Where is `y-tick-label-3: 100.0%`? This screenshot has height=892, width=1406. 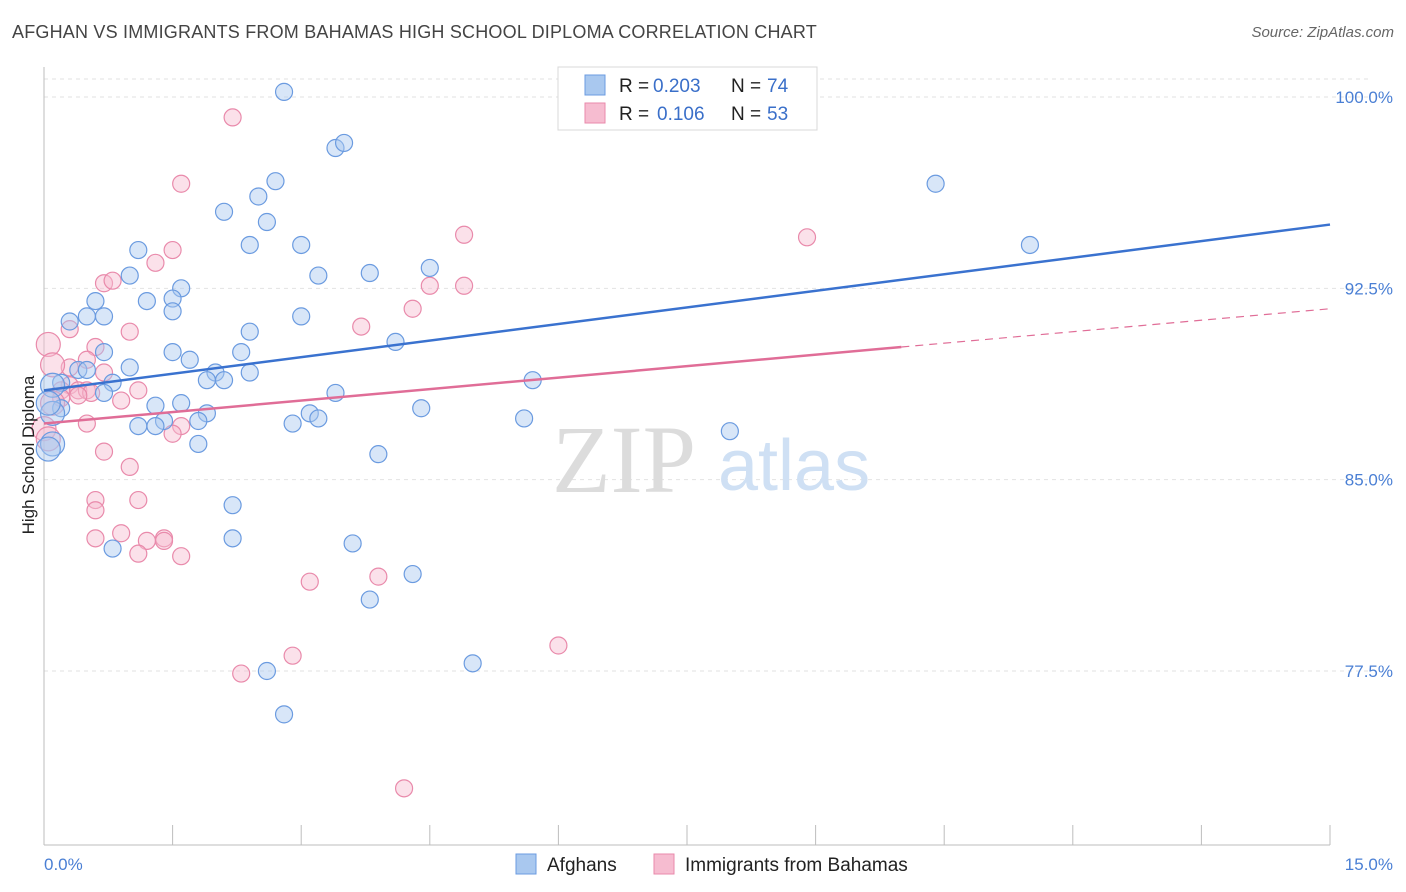
y-tick-label-3: 100.0% is located at coordinates (1364, 97).